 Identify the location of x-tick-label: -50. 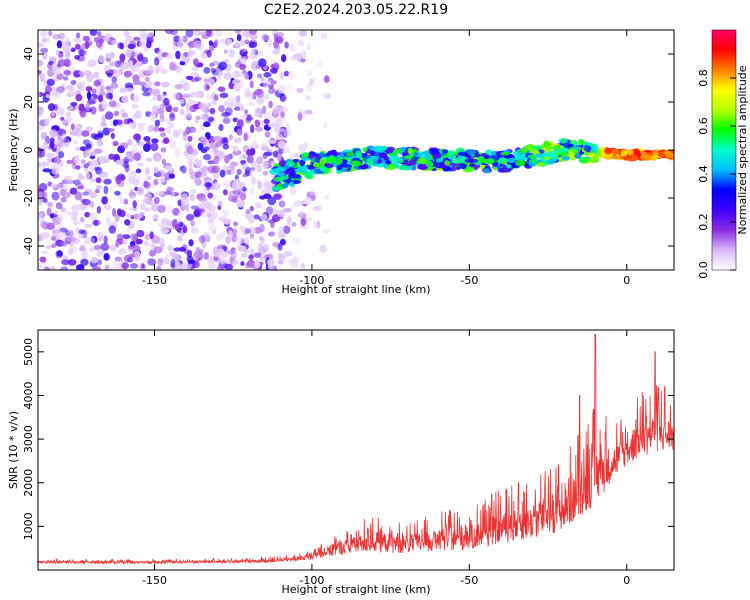
(469, 580).